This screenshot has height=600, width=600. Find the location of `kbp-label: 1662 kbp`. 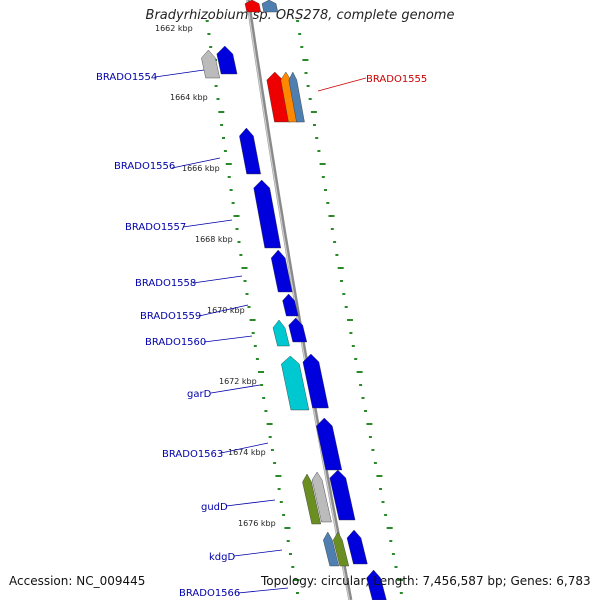

kbp-label: 1662 kbp is located at coordinates (174, 28).